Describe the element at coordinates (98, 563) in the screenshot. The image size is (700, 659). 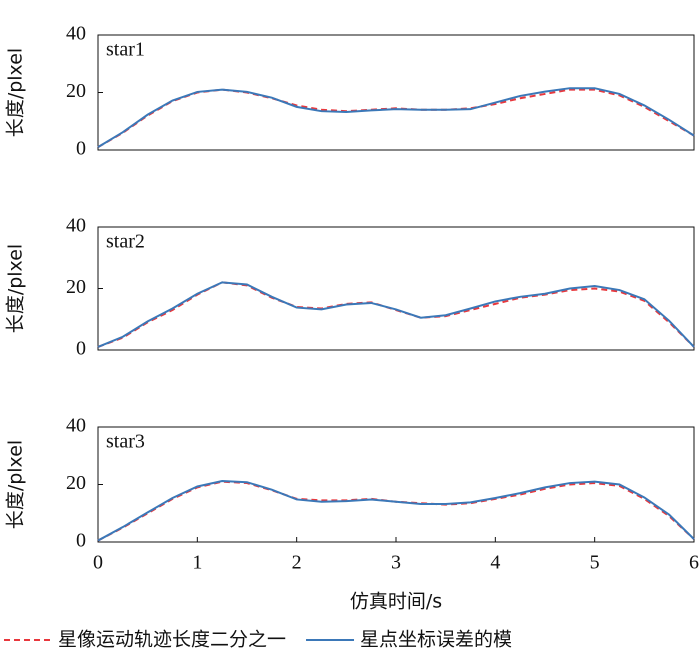
I see `x-tick-label: 0` at that location.